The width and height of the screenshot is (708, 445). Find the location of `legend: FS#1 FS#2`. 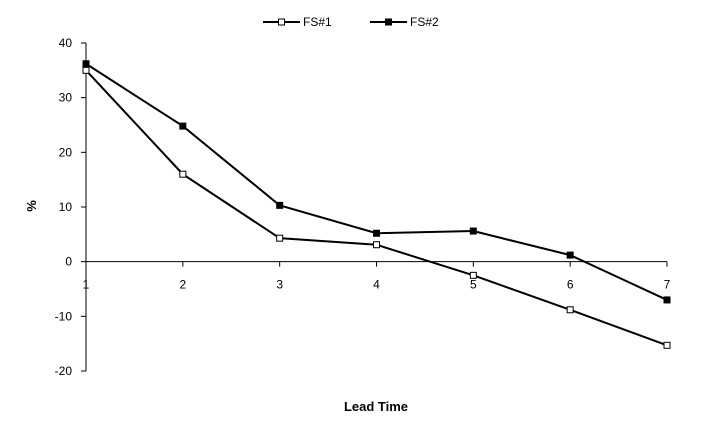

legend: FS#1 FS#2 is located at coordinates (351, 22).